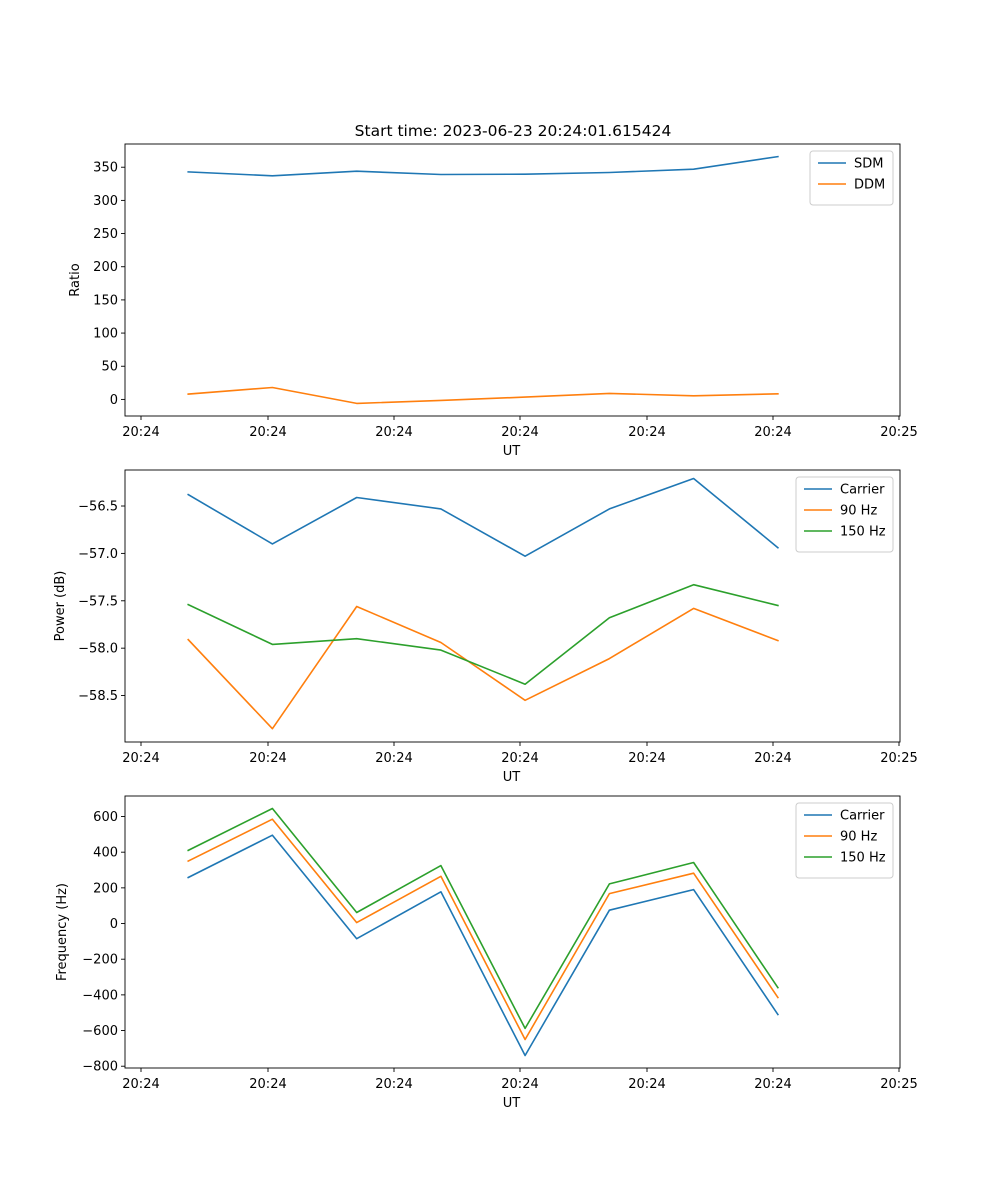 This screenshot has width=1000, height=1200. I want to click on power-series-carrier, so click(483, 517).